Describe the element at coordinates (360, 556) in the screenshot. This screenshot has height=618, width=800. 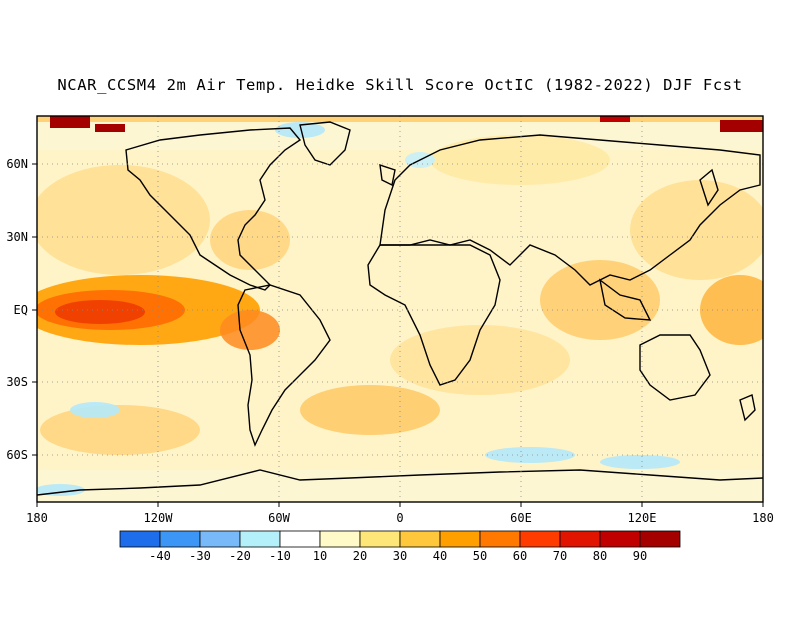
I see `colorbar-label: 20` at that location.